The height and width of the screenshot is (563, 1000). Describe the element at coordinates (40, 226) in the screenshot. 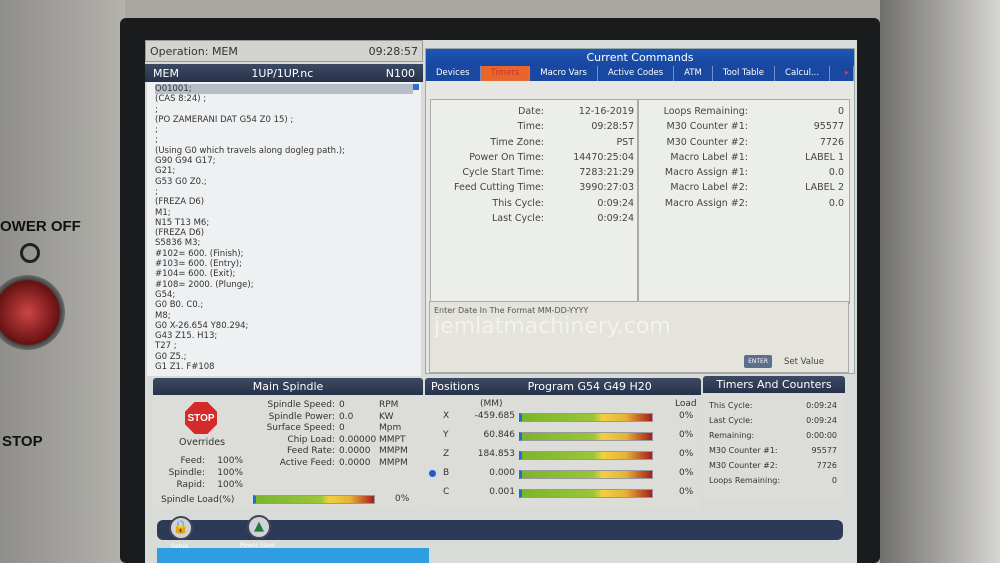

I see `power-off-label: OWER OFF` at that location.